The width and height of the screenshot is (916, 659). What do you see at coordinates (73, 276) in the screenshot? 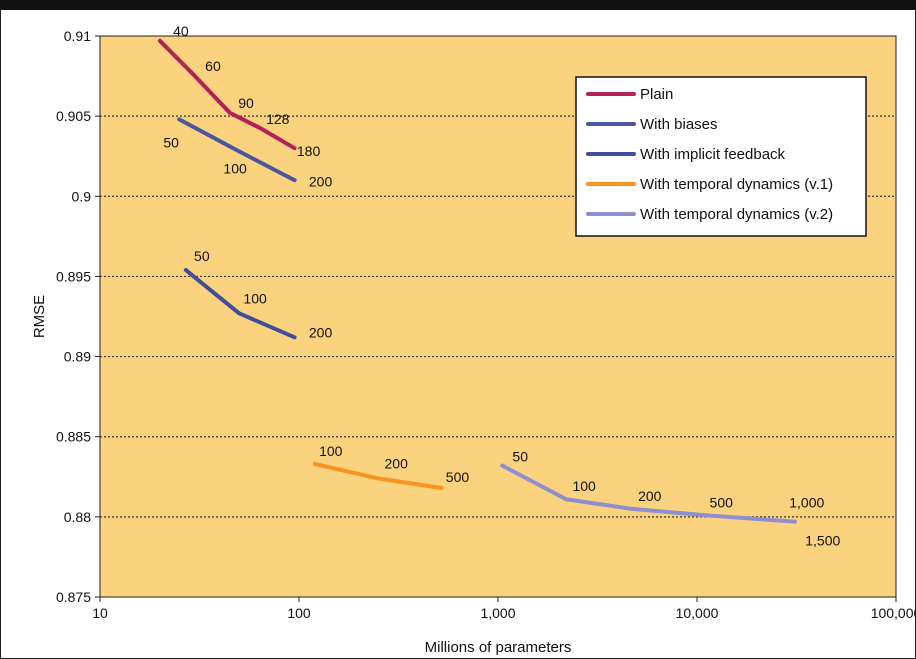
I see `y-tick-label: 0.895` at bounding box center [73, 276].